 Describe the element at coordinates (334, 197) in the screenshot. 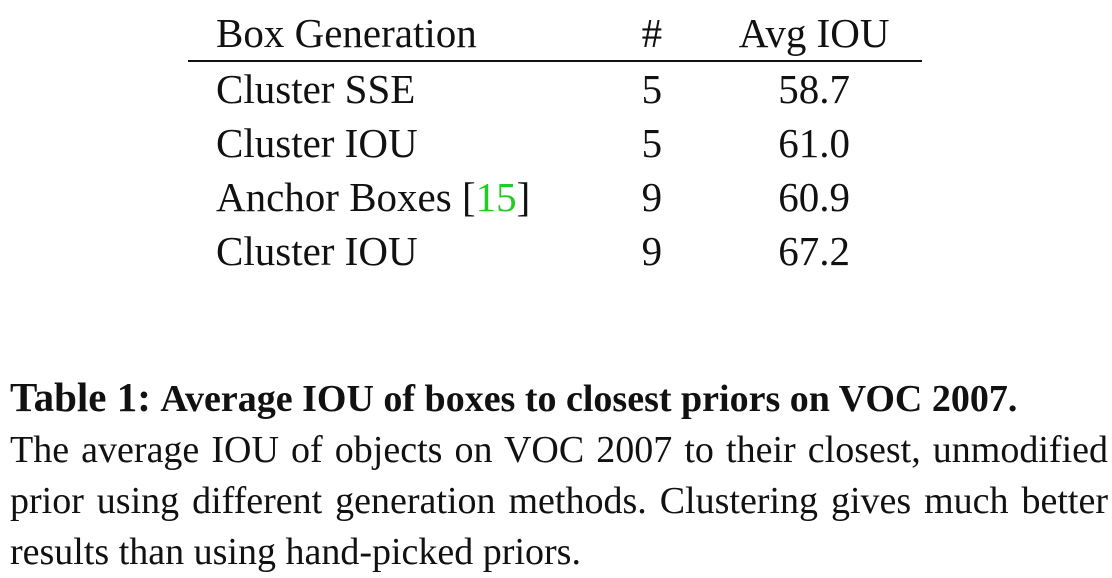

I see `method-name: Anchor Boxes` at that location.